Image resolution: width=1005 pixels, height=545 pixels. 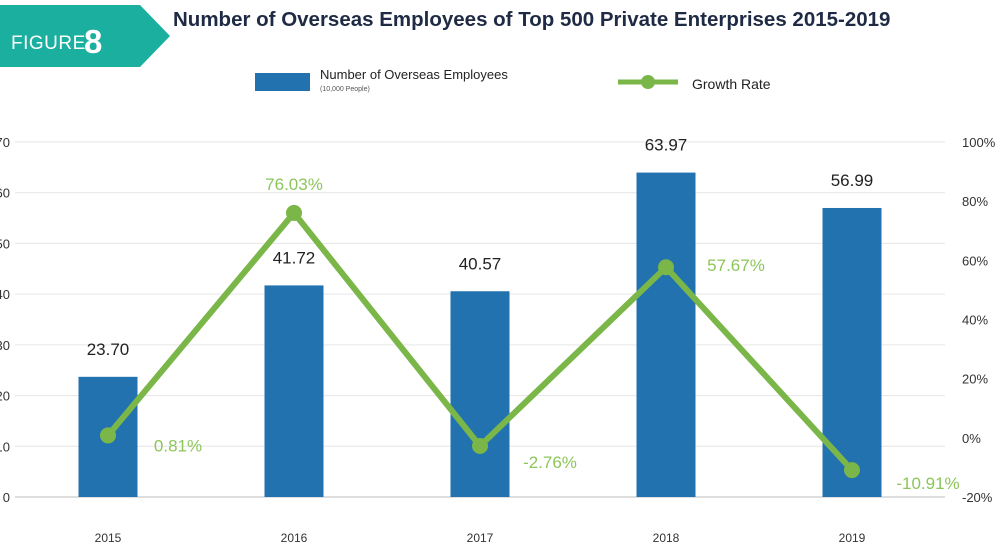 What do you see at coordinates (971, 438) in the screenshot?
I see `right-axis-tick: 0%` at bounding box center [971, 438].